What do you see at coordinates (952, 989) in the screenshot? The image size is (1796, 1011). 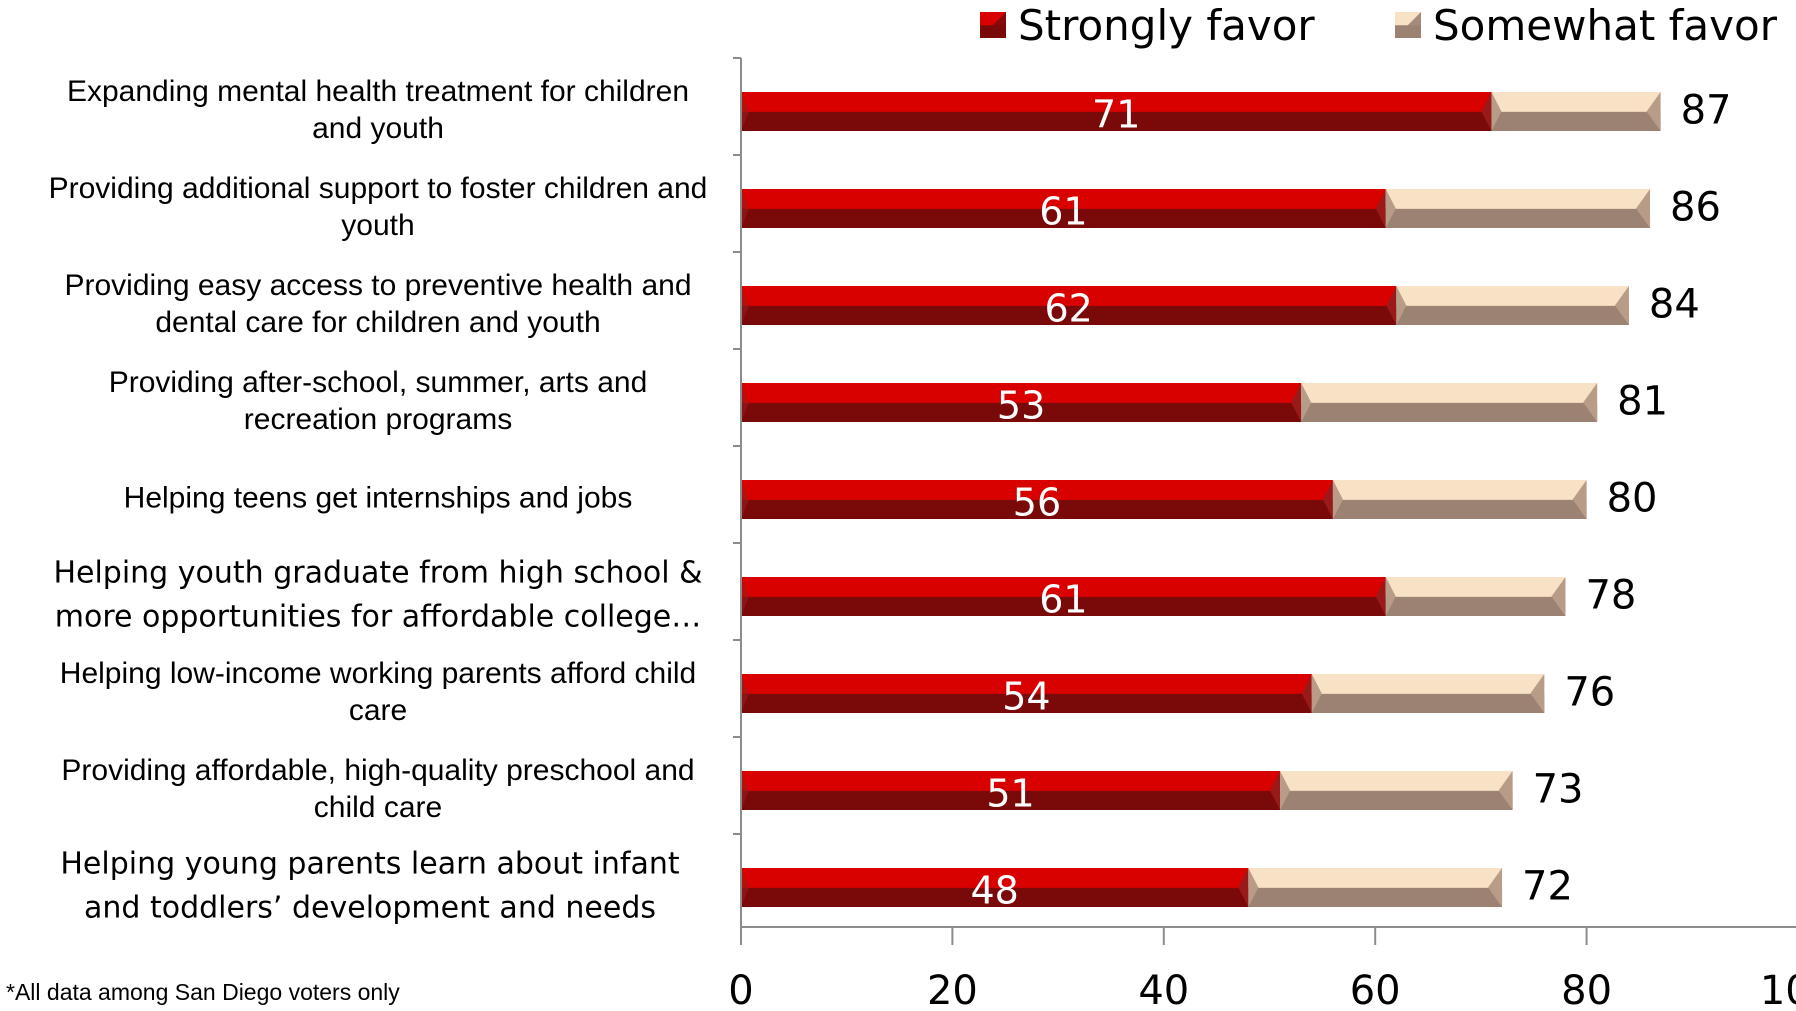 I see `x-tick-label: 20` at bounding box center [952, 989].